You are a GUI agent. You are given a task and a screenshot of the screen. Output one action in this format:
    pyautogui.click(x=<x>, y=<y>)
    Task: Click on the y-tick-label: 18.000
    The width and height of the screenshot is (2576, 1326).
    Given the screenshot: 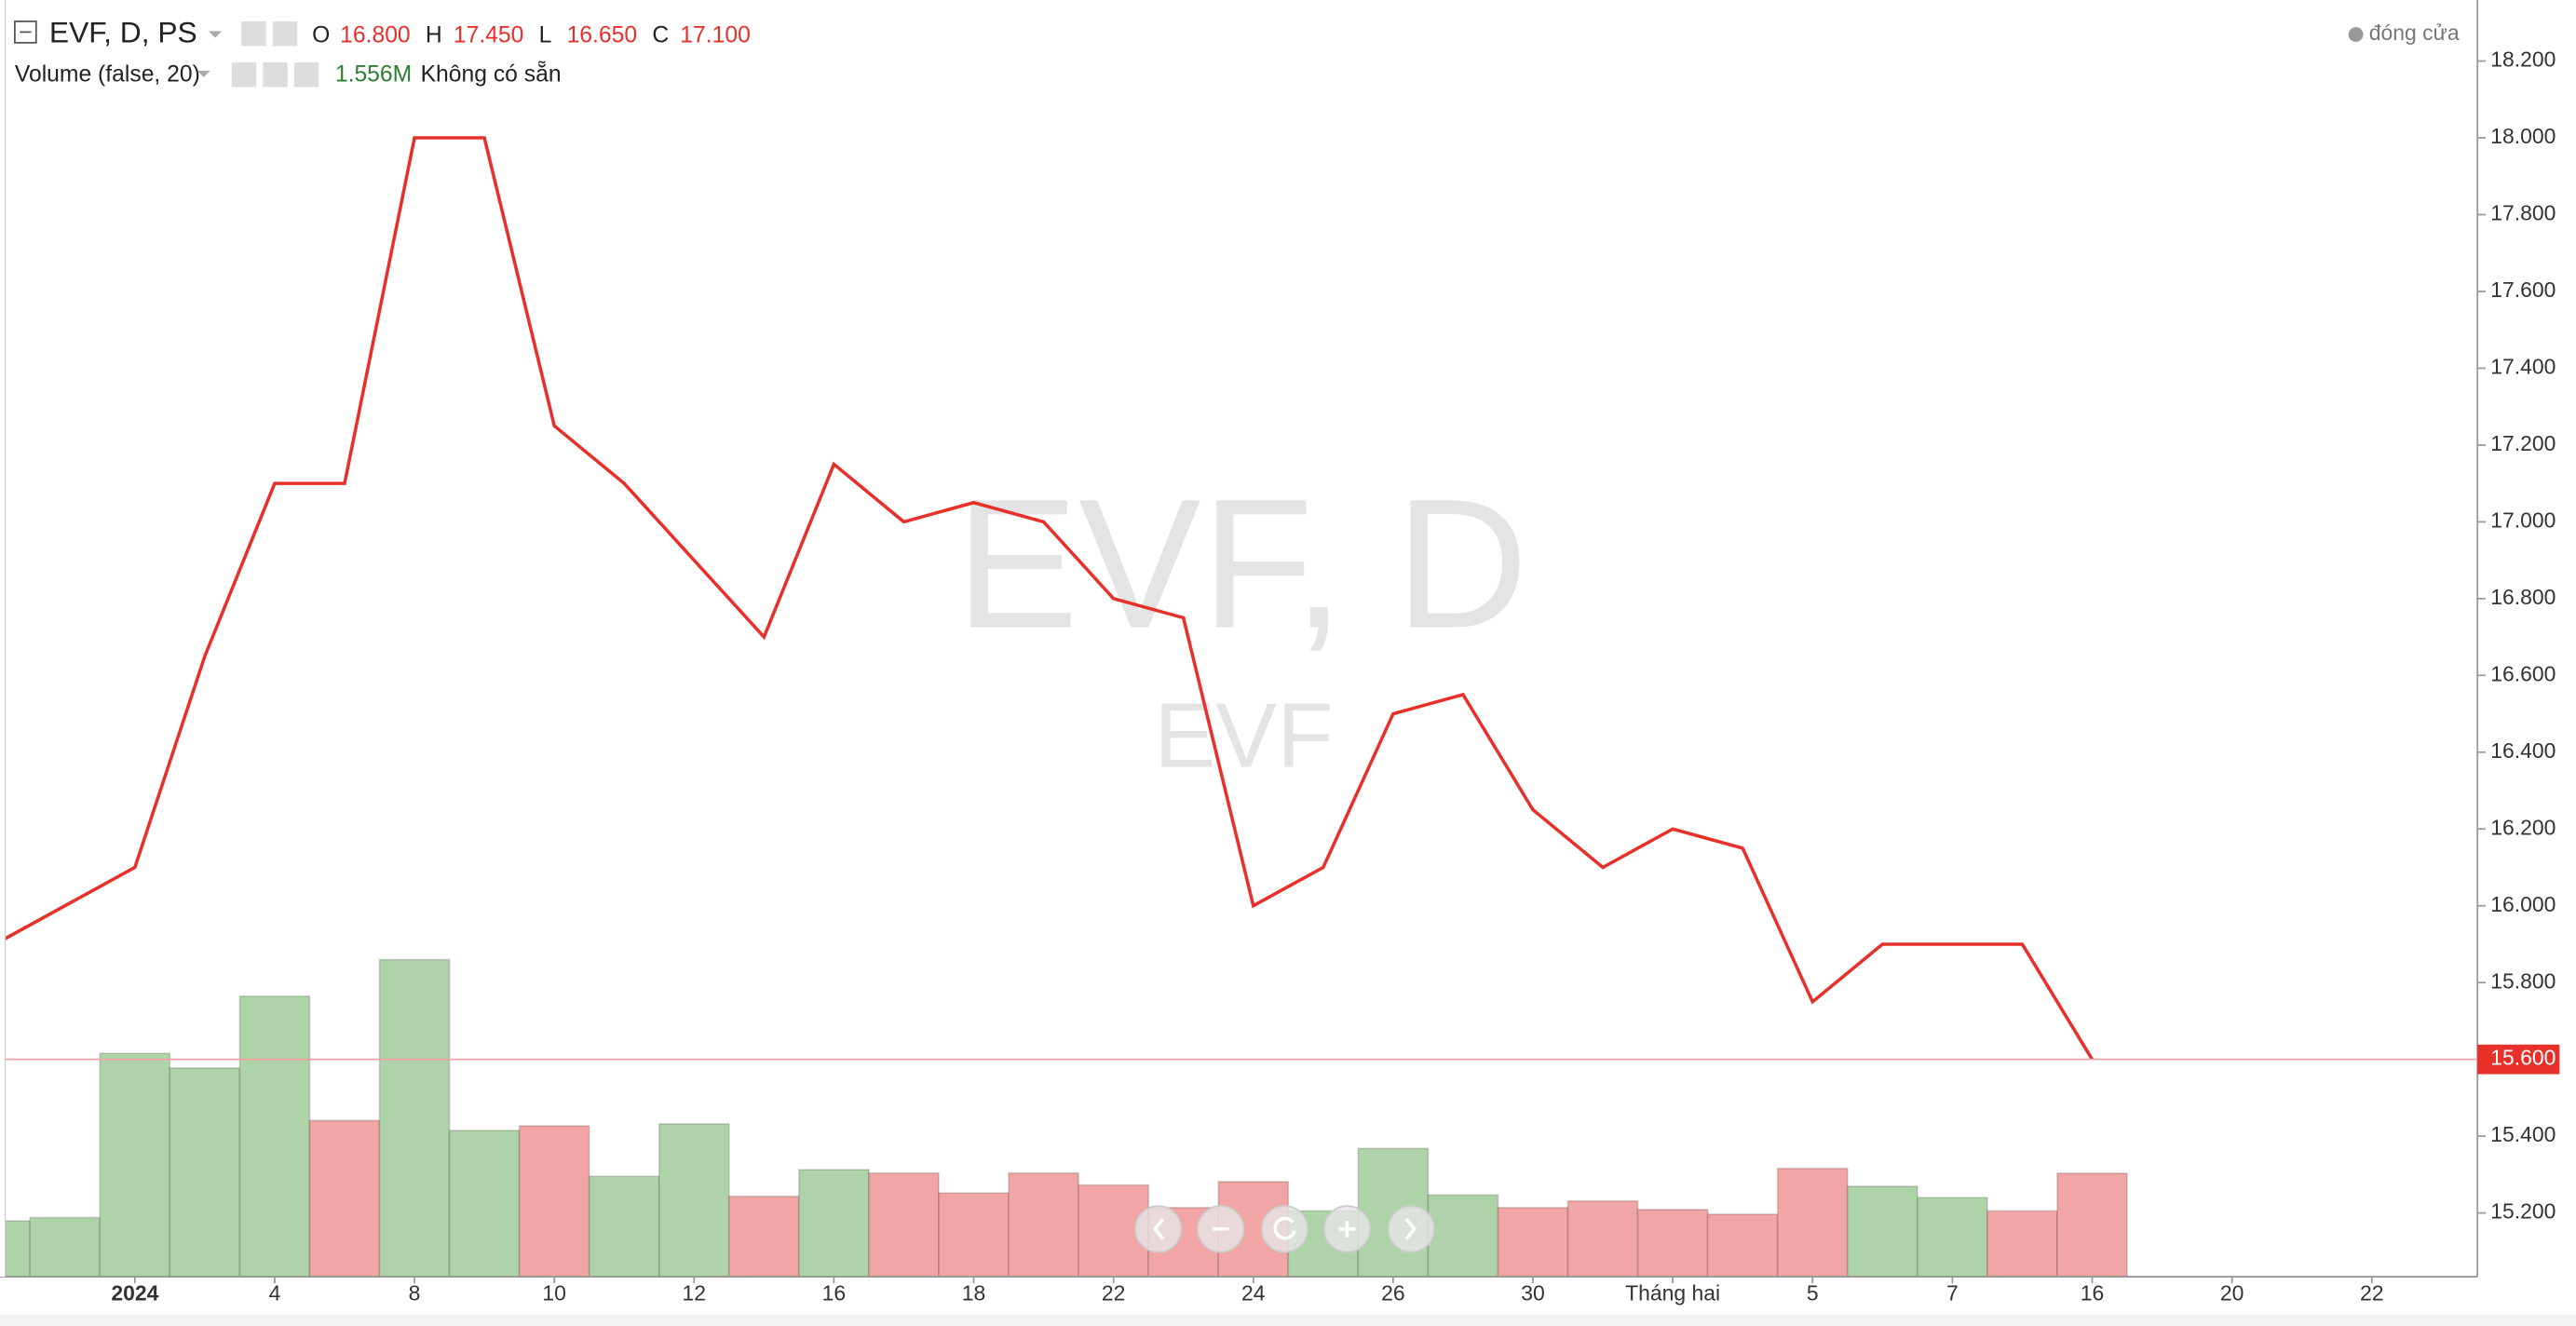 What is the action you would take?
    pyautogui.click(x=2523, y=136)
    